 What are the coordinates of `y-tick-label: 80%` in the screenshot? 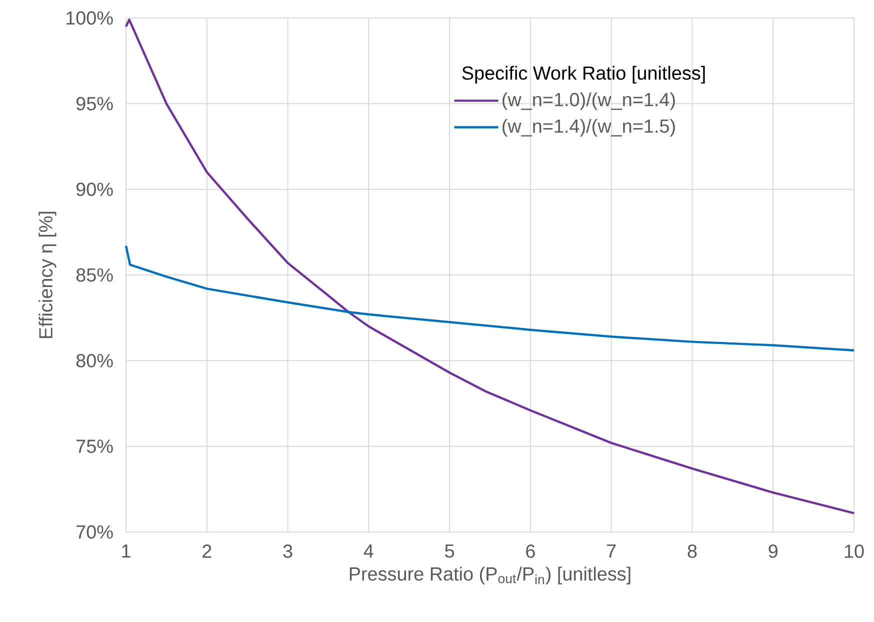 It's located at (94, 361).